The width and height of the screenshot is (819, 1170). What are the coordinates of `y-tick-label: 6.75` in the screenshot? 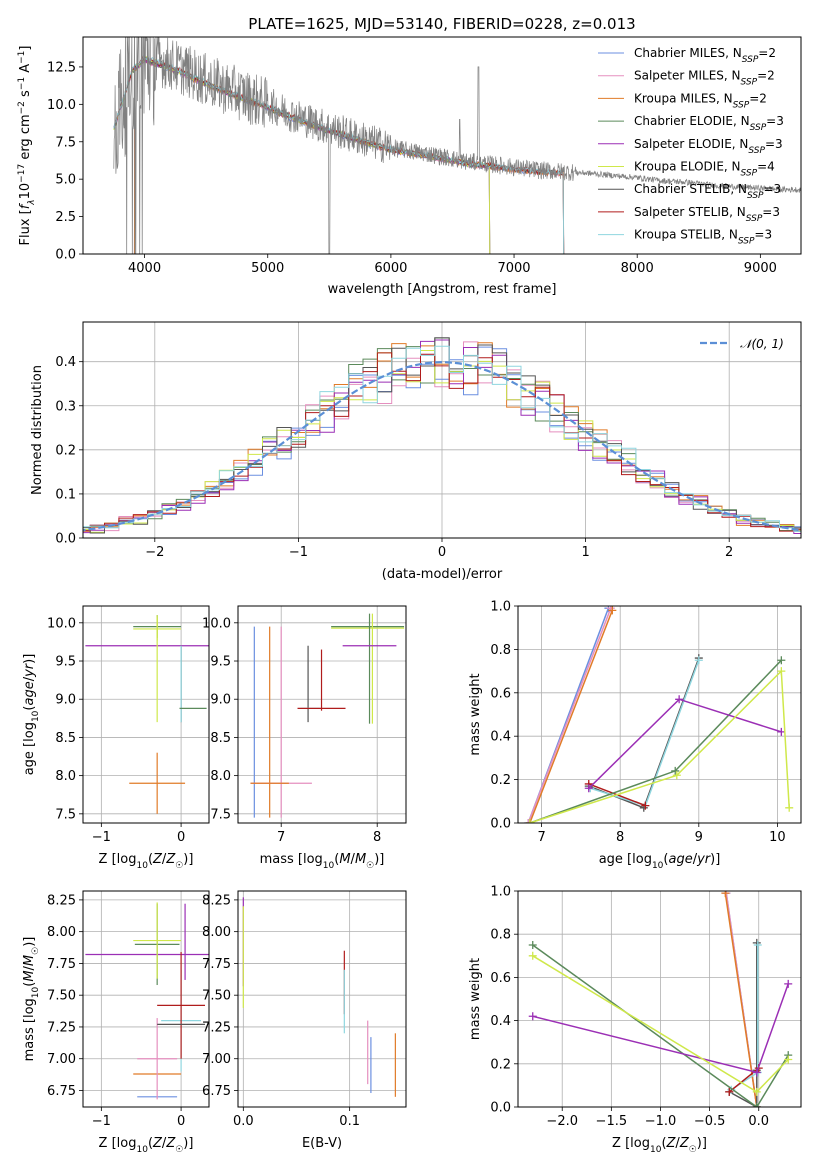 It's located at (61, 1091).